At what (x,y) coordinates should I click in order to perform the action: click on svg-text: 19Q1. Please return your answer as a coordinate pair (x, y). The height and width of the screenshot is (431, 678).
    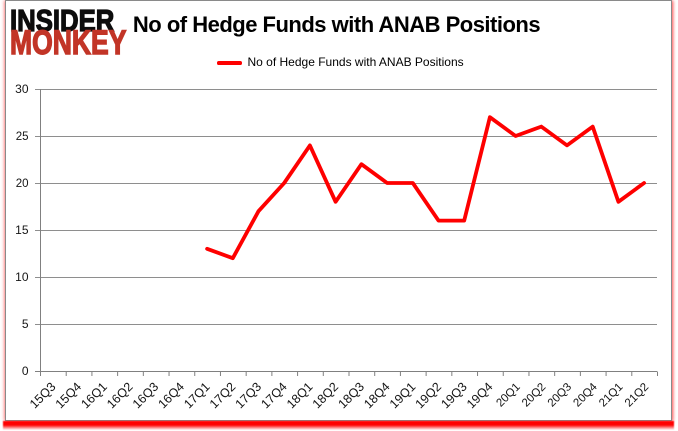
    Looking at the image, I should click on (403, 396).